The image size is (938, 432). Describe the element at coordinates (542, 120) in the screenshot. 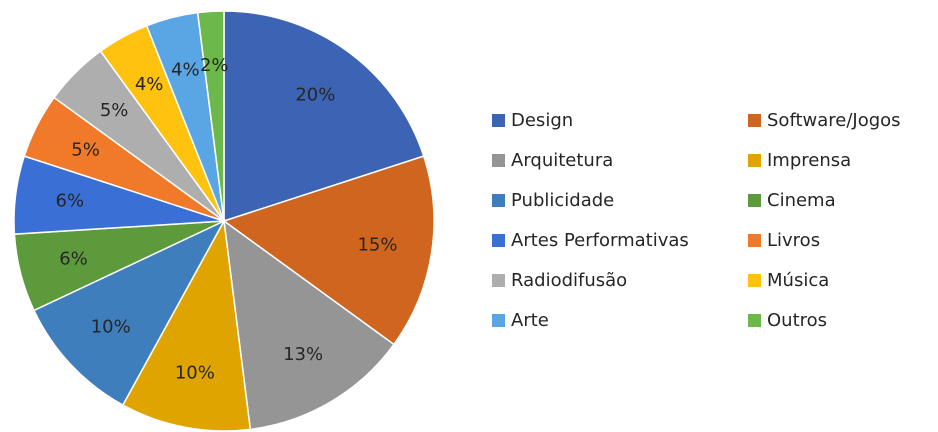

I see `legend-label: Design` at that location.